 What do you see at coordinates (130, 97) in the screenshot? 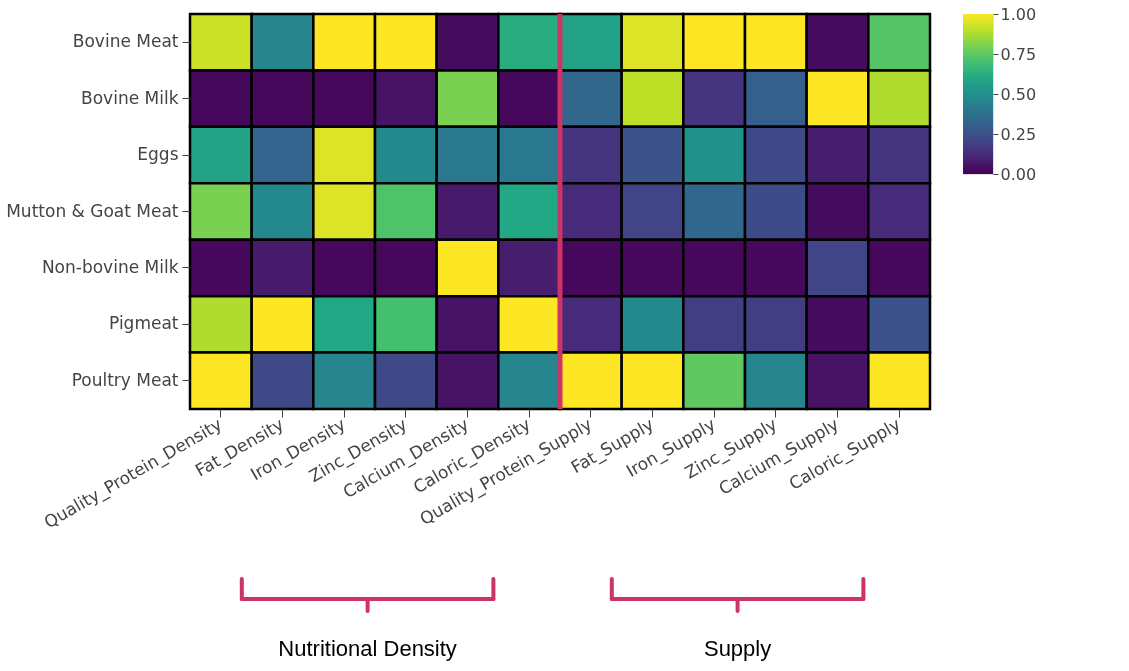
I see `y-tick-label: Bovine Milk` at bounding box center [130, 97].